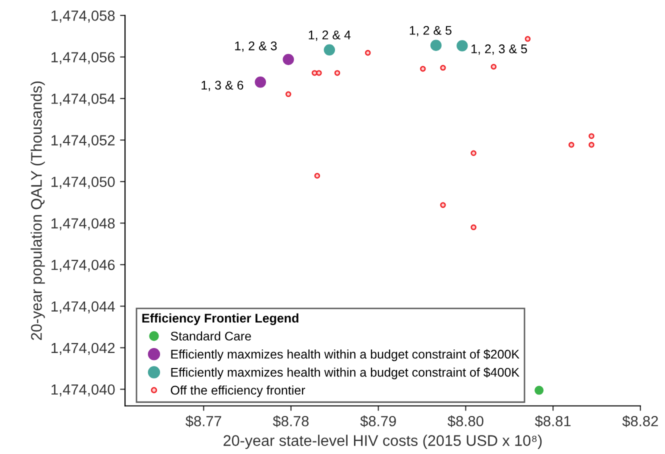 The height and width of the screenshot is (454, 665). Describe the element at coordinates (83, 58) in the screenshot. I see `y-tick-label: 1,474,056` at that location.